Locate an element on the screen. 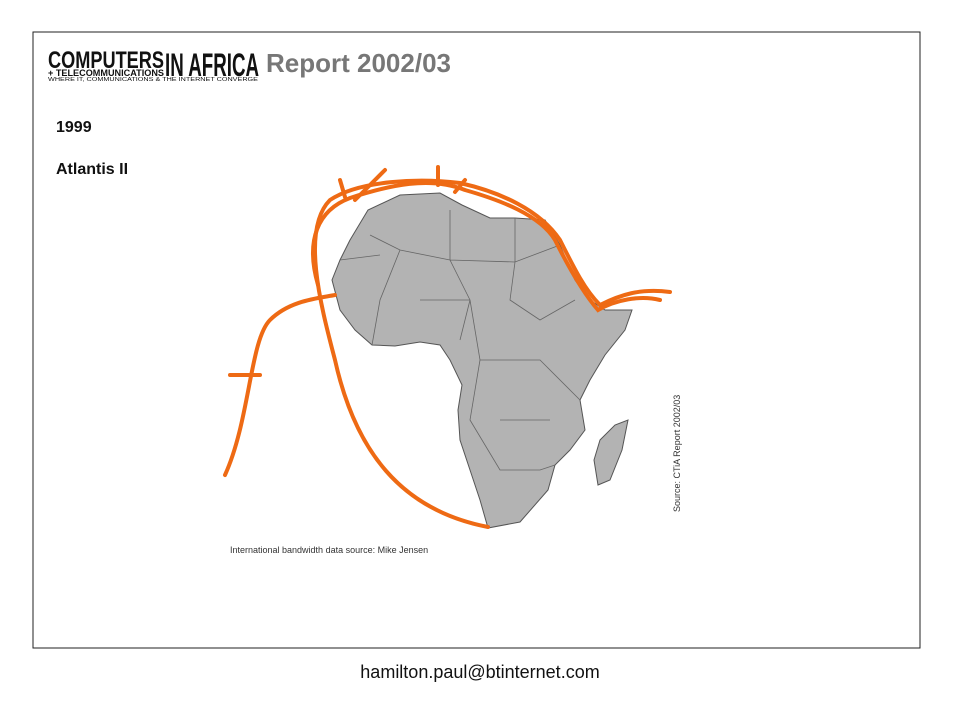 This screenshot has width=960, height=725. map-source: Source: CTiA Report 2002/03 is located at coordinates (677, 453).